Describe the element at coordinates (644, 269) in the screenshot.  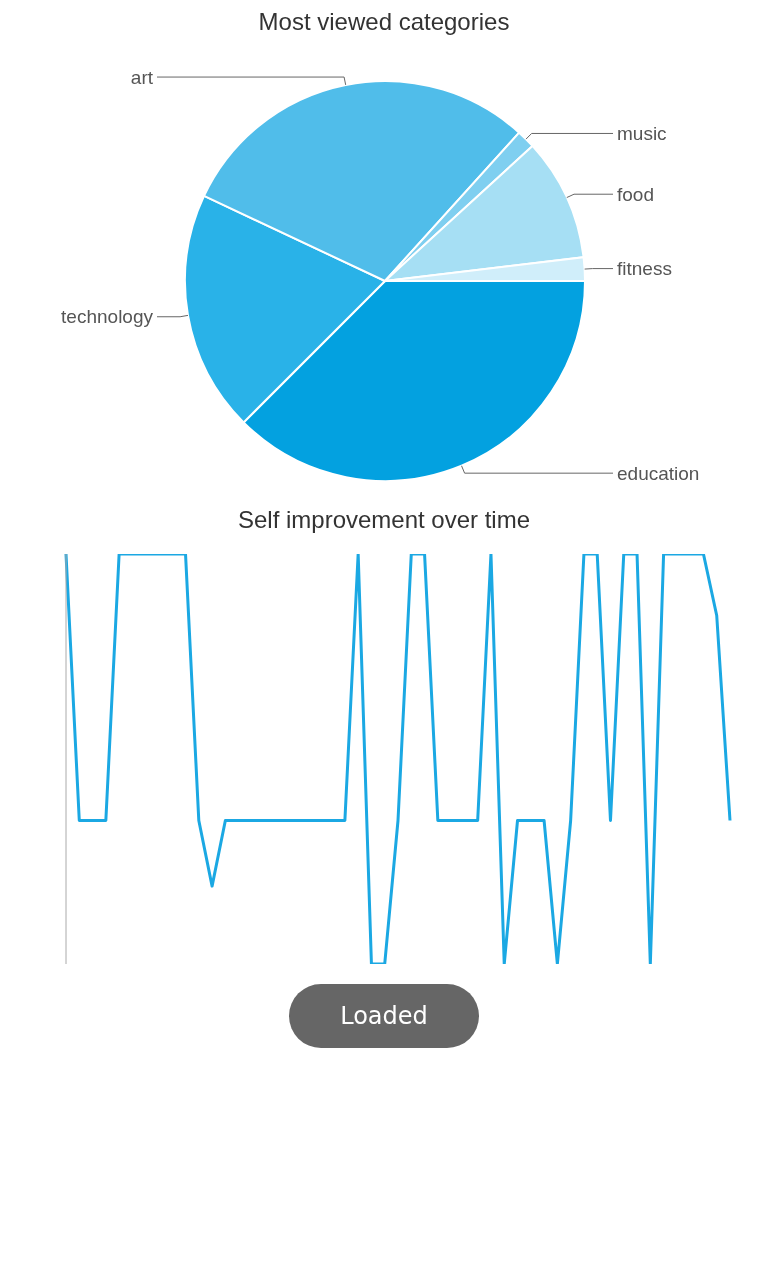
I see `slice-label: fitness` at that location.